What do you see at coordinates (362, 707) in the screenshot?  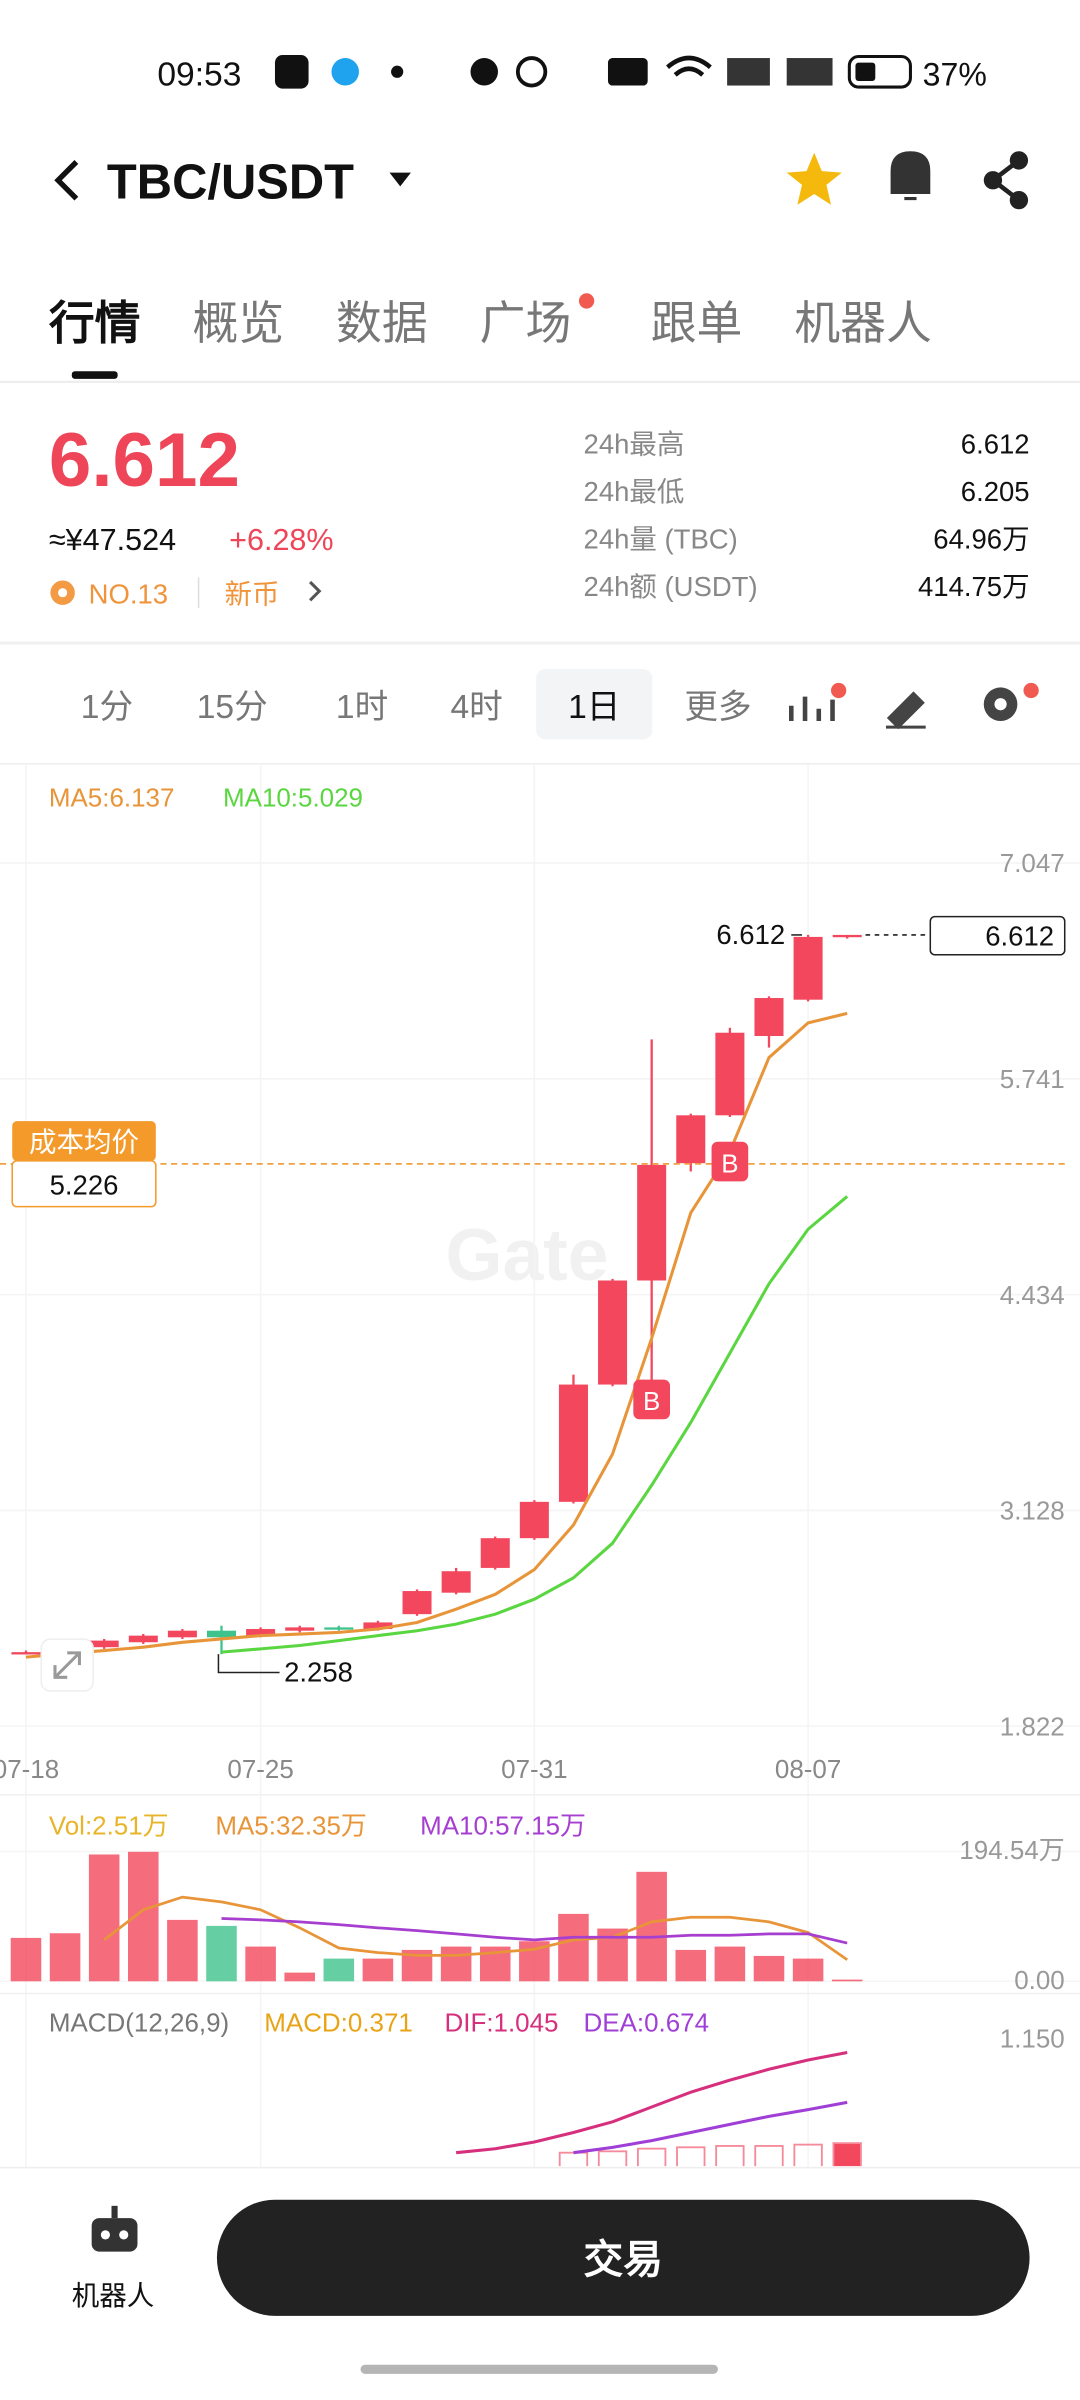 I see `interval: 1时` at bounding box center [362, 707].